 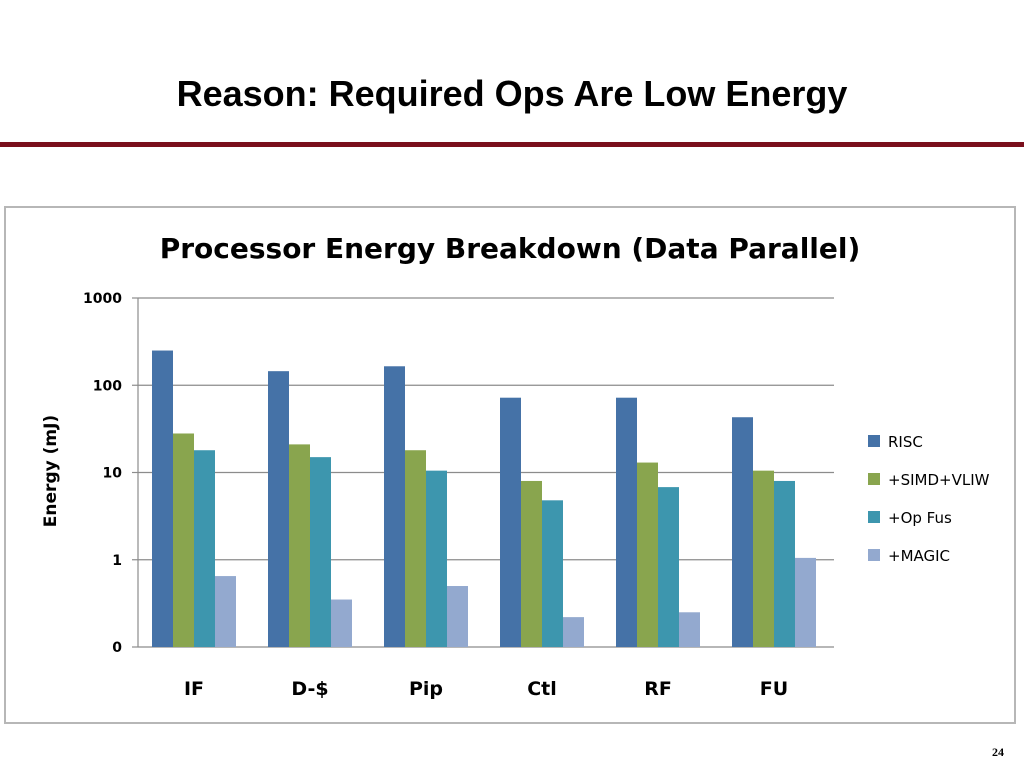 What do you see at coordinates (107, 386) in the screenshot?
I see `y-tick-label: 100` at bounding box center [107, 386].